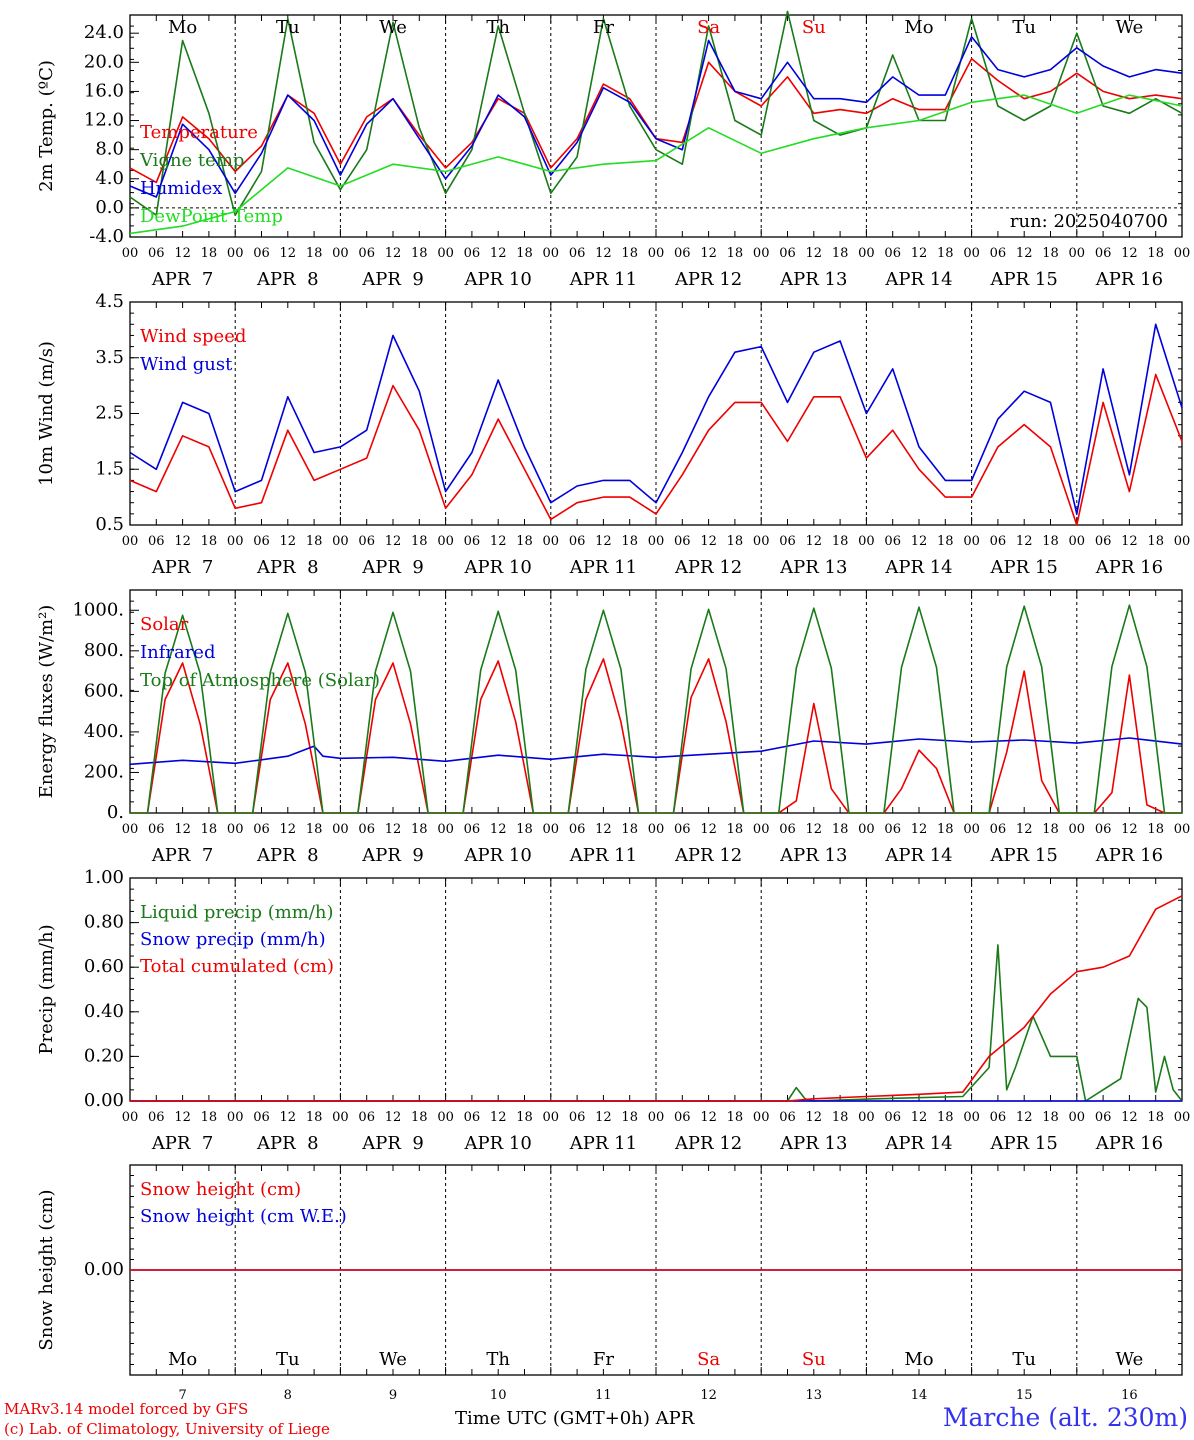  What do you see at coordinates (104, 966) in the screenshot?
I see `y-tick-label: 0.60` at bounding box center [104, 966].